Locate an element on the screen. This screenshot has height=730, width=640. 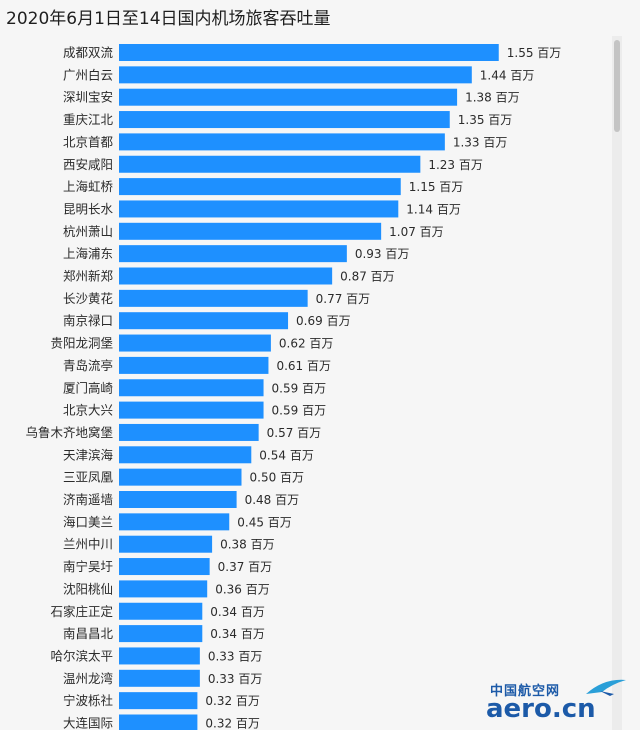
value-label: 0.62 百万 is located at coordinates (306, 344).